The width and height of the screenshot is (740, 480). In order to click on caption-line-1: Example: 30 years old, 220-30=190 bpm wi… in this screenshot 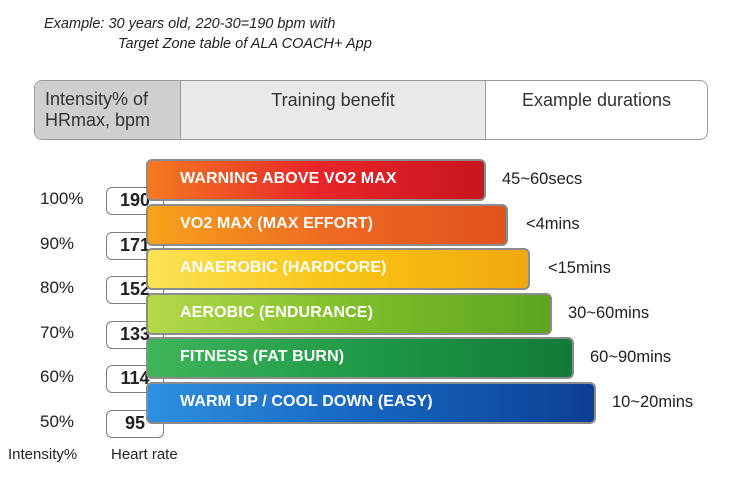, I will do `click(190, 24)`.